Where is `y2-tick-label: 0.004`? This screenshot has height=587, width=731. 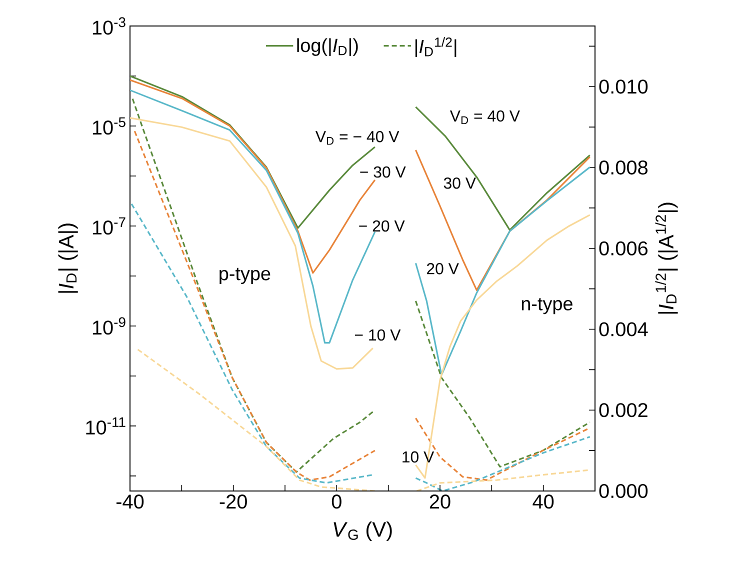
y2-tick-label: 0.004 is located at coordinates (623, 329).